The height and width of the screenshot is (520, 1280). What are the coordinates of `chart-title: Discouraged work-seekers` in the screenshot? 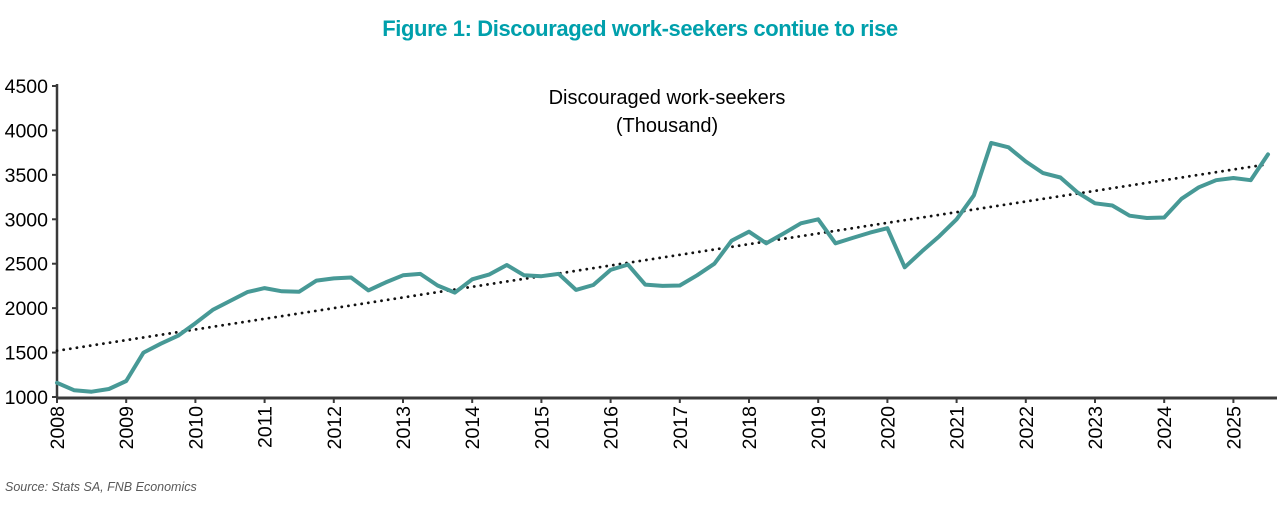 It's located at (667, 98).